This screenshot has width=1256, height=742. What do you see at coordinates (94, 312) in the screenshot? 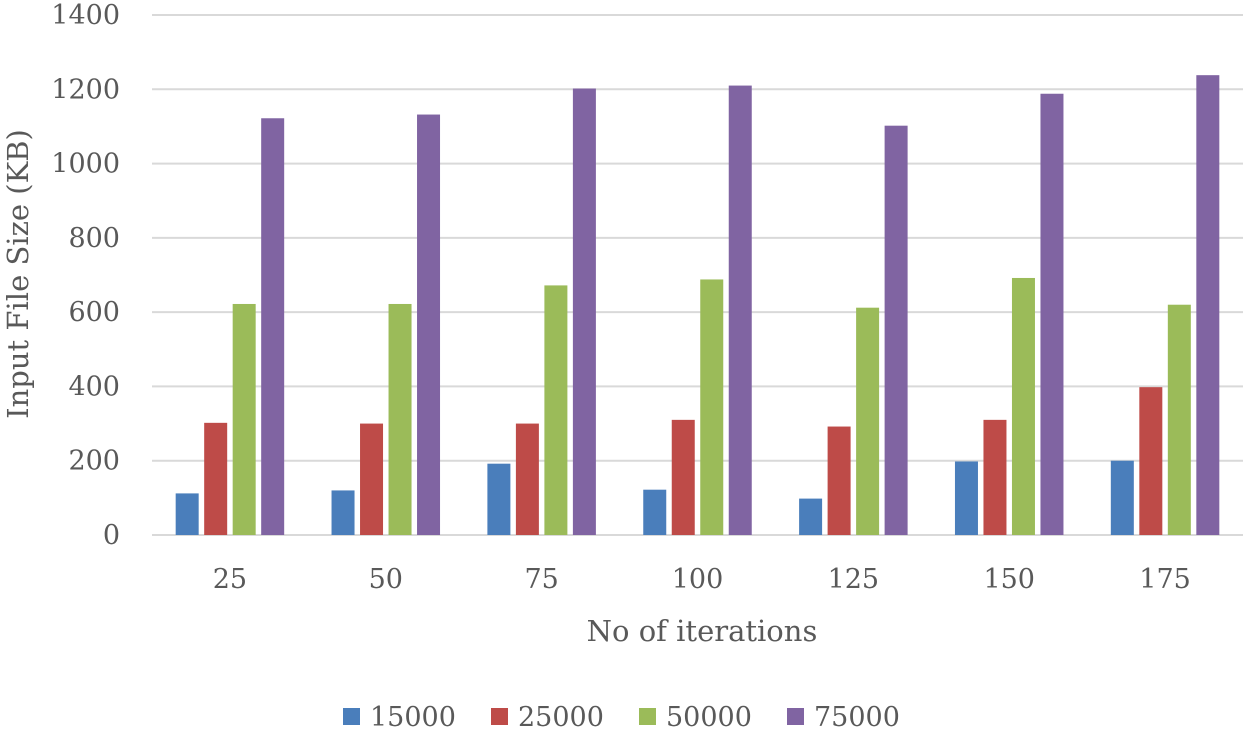
I see `y-tick-label: 600` at bounding box center [94, 312].